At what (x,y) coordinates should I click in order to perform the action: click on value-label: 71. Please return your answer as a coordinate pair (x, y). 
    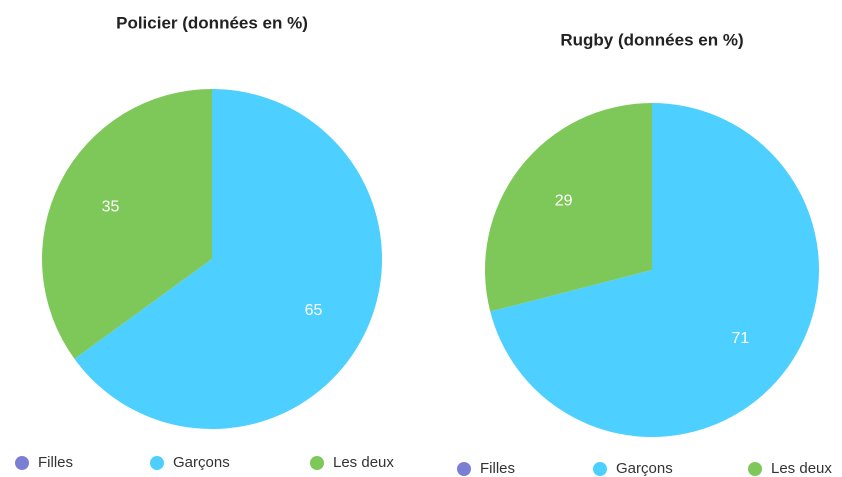
    Looking at the image, I should click on (741, 338).